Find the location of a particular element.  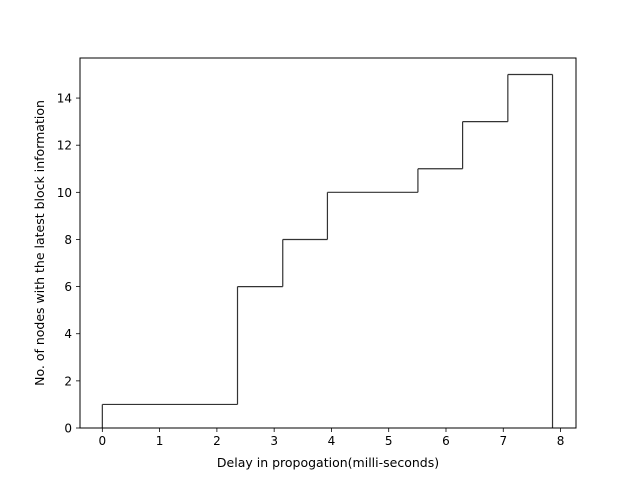

x-tick-label: 4 is located at coordinates (332, 441).